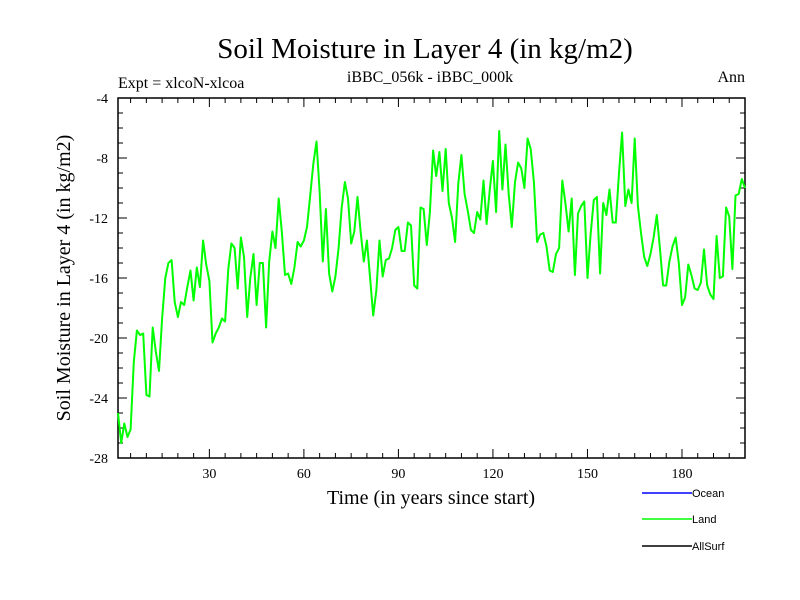 The height and width of the screenshot is (600, 800). Describe the element at coordinates (98, 399) in the screenshot. I see `y-tick-label: -24` at that location.